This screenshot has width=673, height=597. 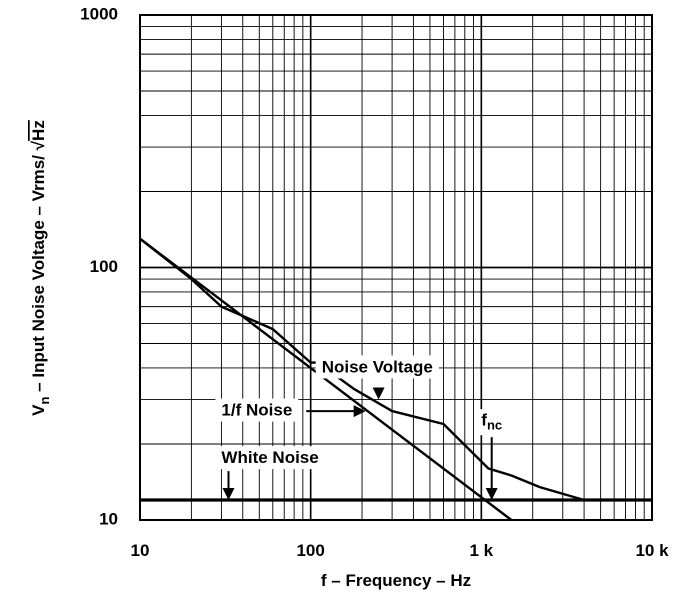 I want to click on x-axis-label: f – Frequency – Hz, so click(x=396, y=580).